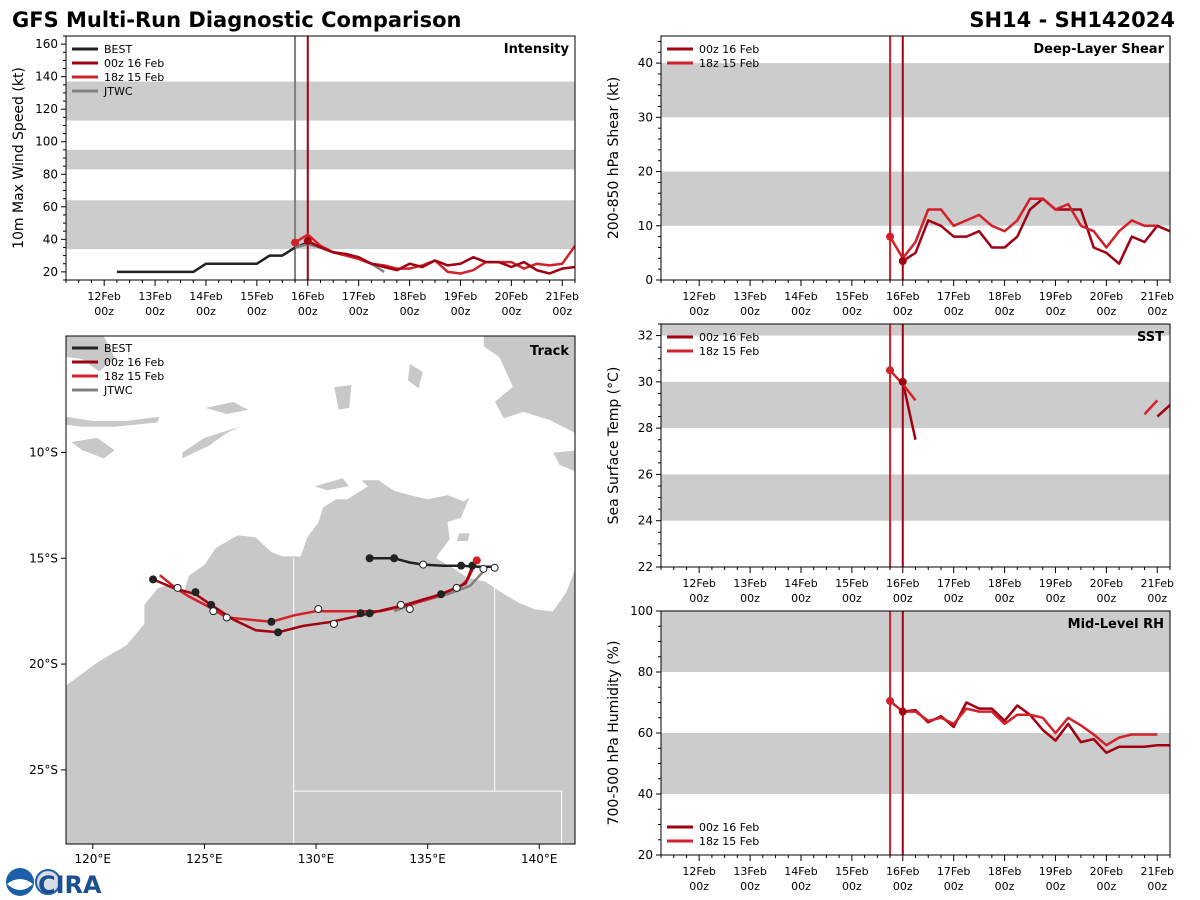 This screenshot has height=900, width=1200. Describe the element at coordinates (750, 886) in the screenshot. I see `rh-xtick-hour-1: 00z` at that location.